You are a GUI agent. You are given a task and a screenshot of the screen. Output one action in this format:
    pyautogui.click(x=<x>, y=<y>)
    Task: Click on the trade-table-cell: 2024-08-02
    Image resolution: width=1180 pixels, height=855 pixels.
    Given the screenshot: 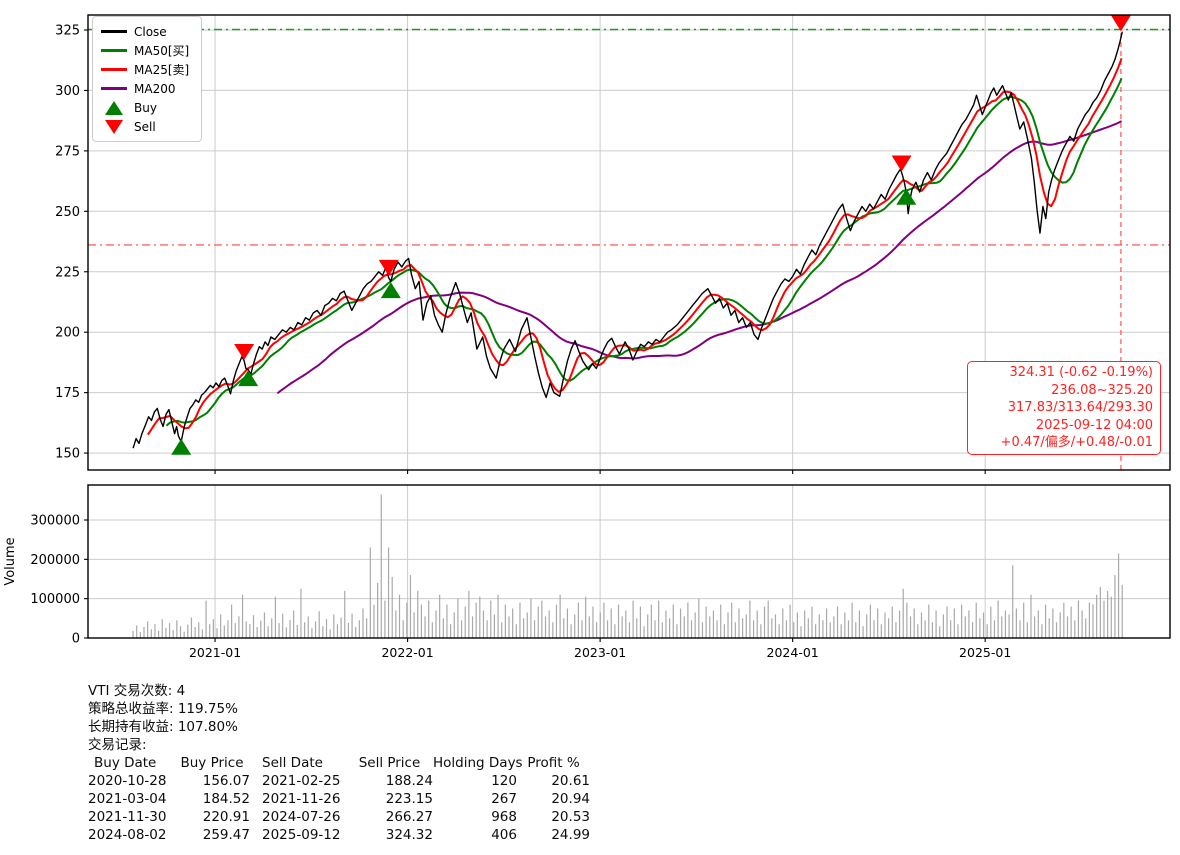 What is the action you would take?
    pyautogui.click(x=127, y=835)
    